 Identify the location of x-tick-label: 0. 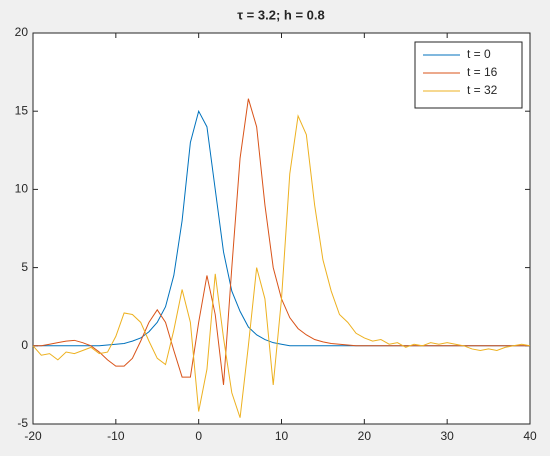
(198, 436).